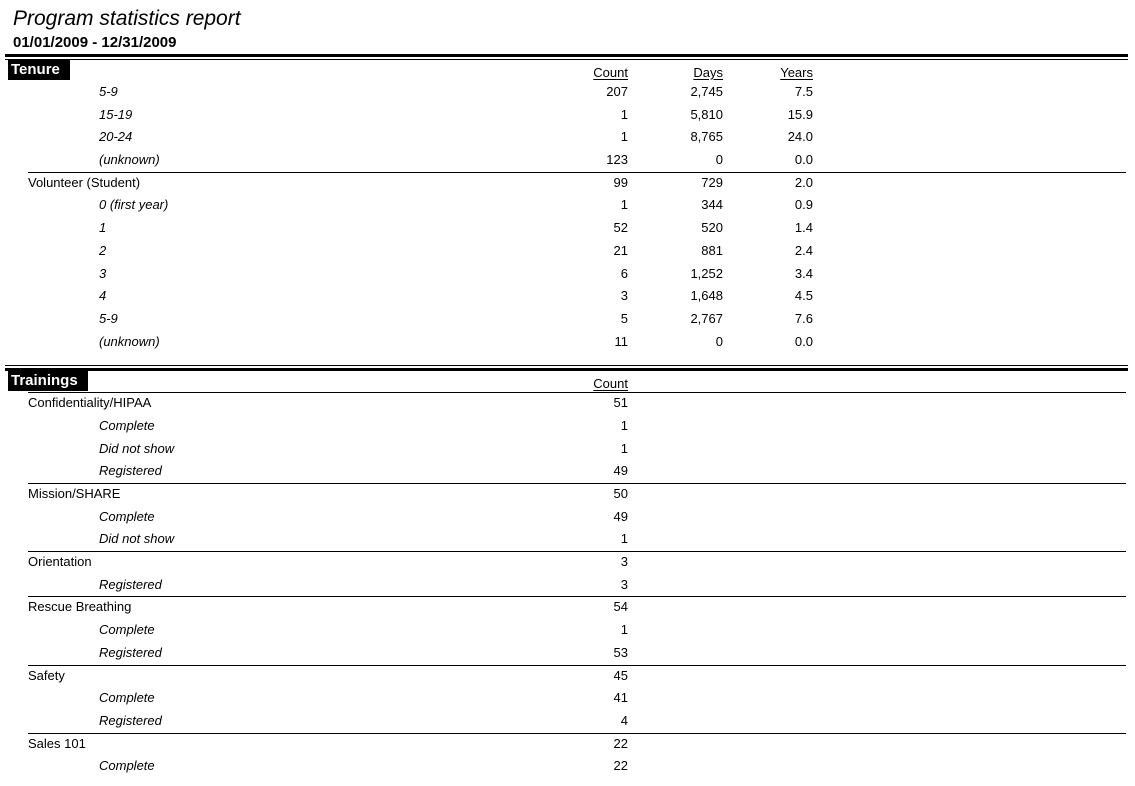 Image resolution: width=1135 pixels, height=786 pixels. I want to click on row-value: 2.0, so click(803, 182).